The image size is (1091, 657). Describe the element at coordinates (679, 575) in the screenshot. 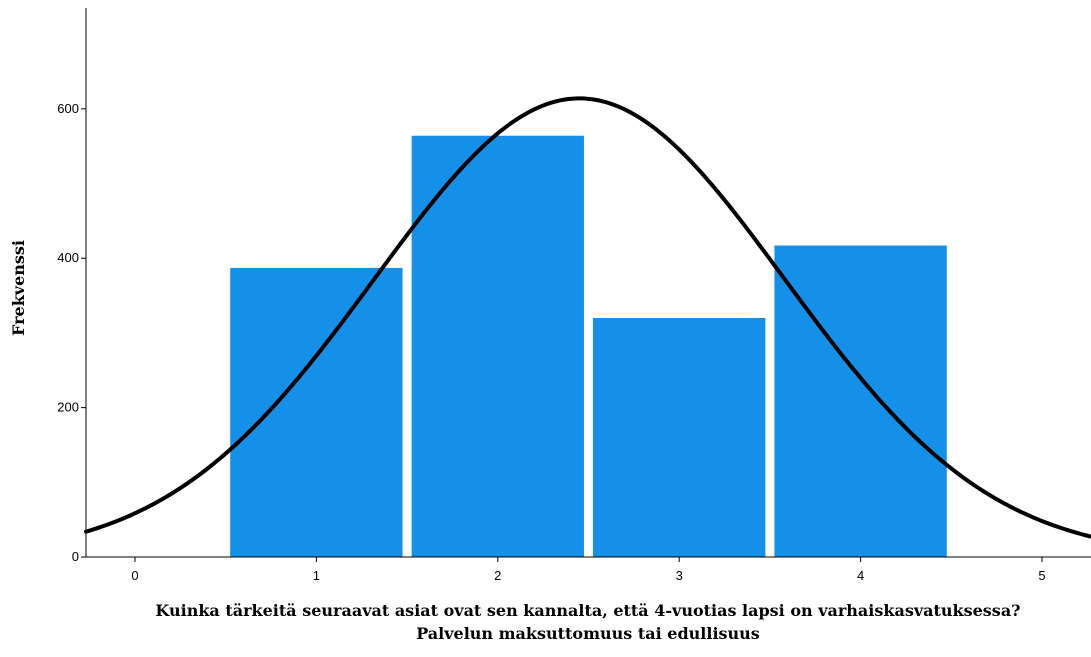

I see `x-tick-label-3: 3` at that location.